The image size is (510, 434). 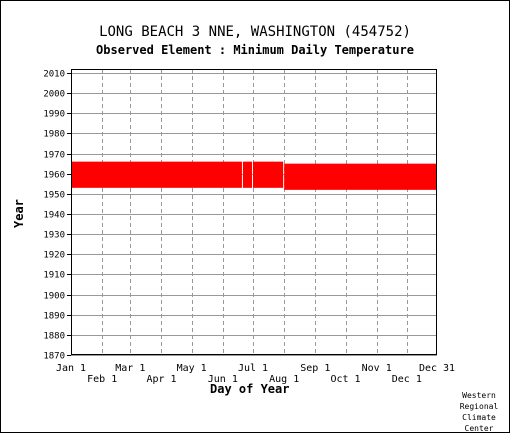 What do you see at coordinates (130, 368) in the screenshot?
I see `x-tick-label: Mar 1` at bounding box center [130, 368].